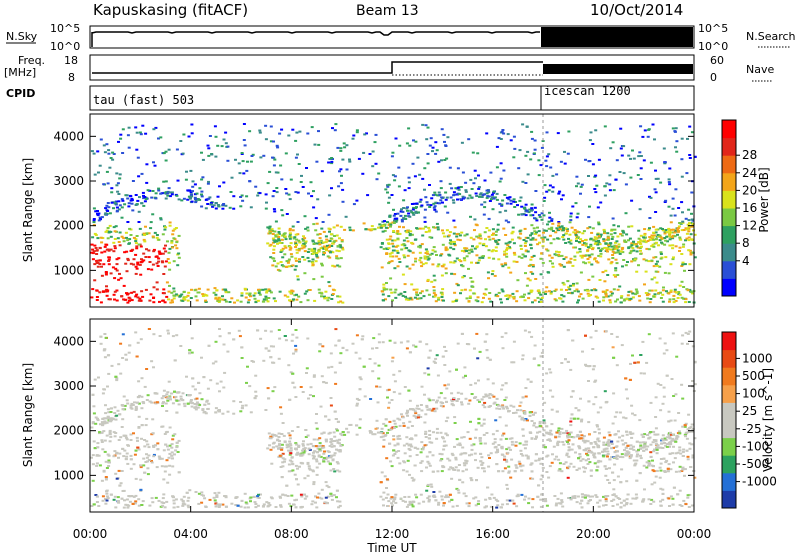 The height and width of the screenshot is (559, 800). Describe the element at coordinates (68, 226) in the screenshot. I see `y-tick-label: 2000` at that location.